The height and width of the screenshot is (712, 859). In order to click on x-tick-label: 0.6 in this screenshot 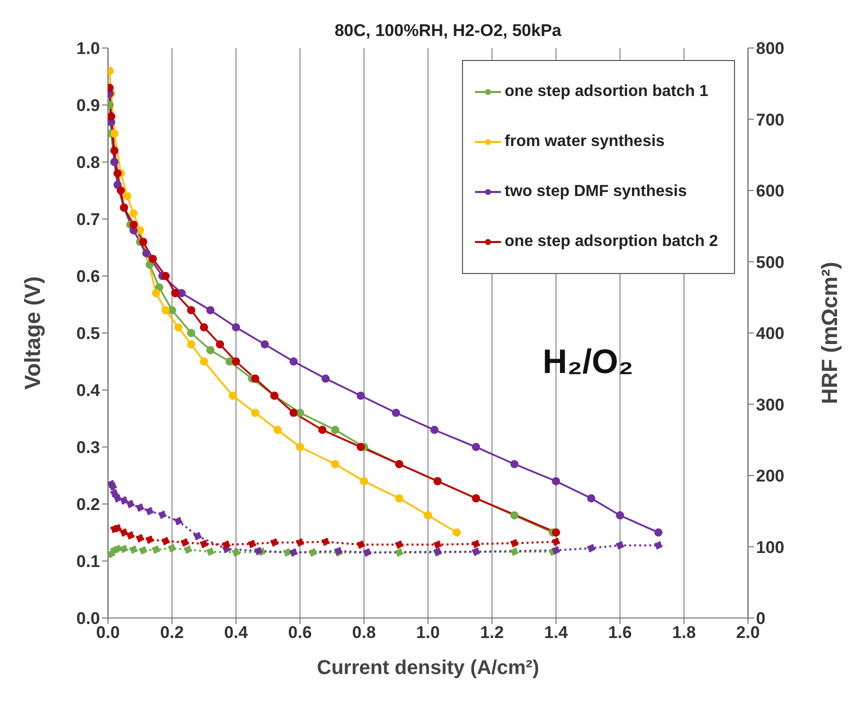, I will do `click(300, 632)`.